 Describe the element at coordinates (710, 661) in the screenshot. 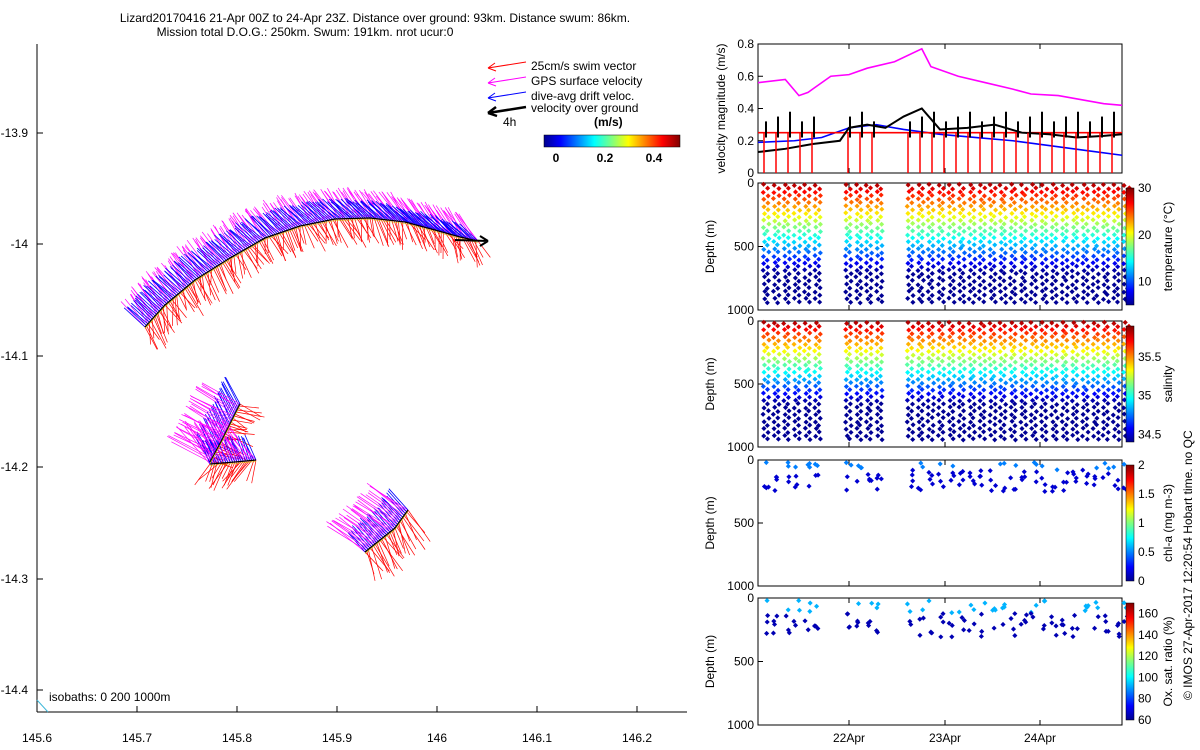

I see `y-axis-label: Depth (m)` at that location.